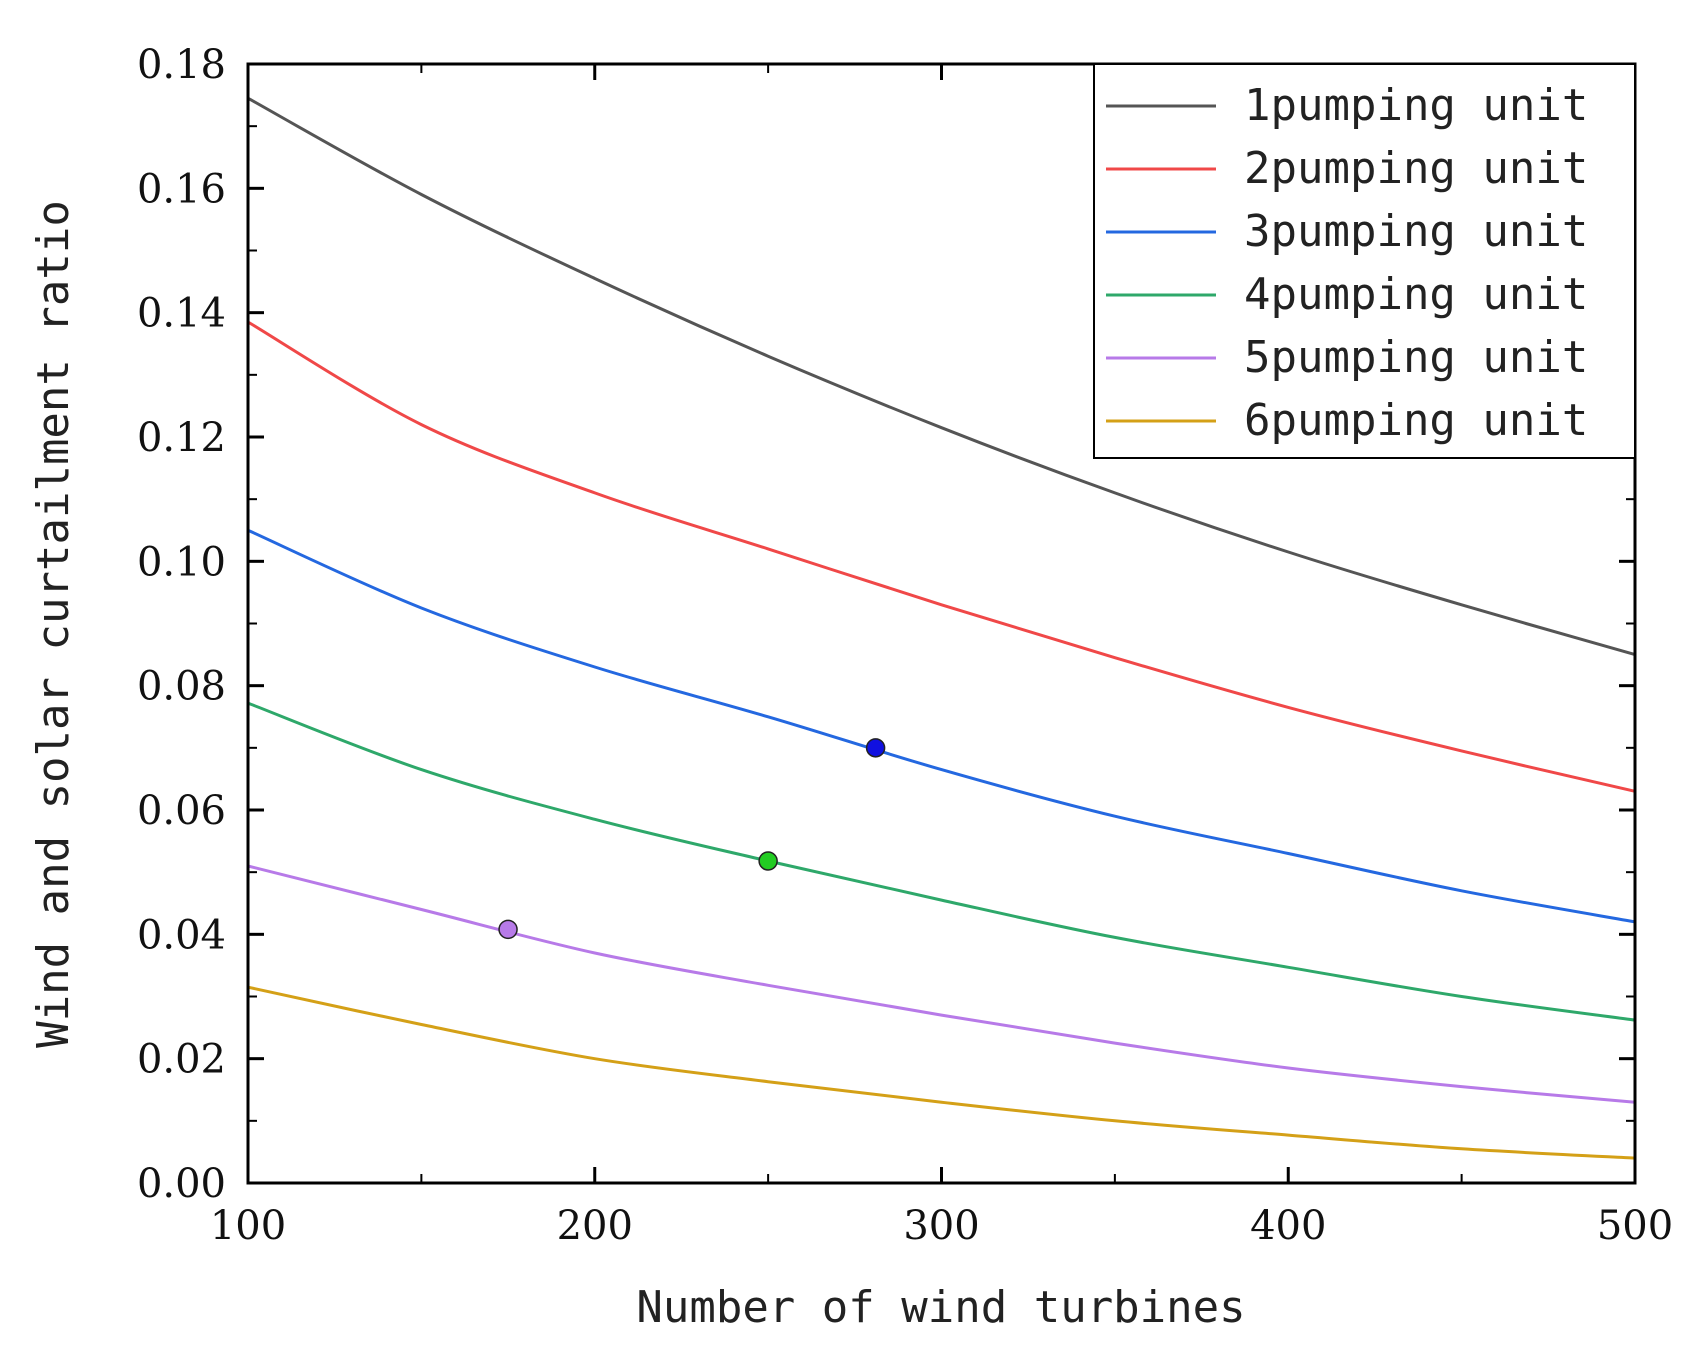 This screenshot has width=1689, height=1346. Describe the element at coordinates (248, 1226) in the screenshot. I see `x-tick-label: 100` at that location.